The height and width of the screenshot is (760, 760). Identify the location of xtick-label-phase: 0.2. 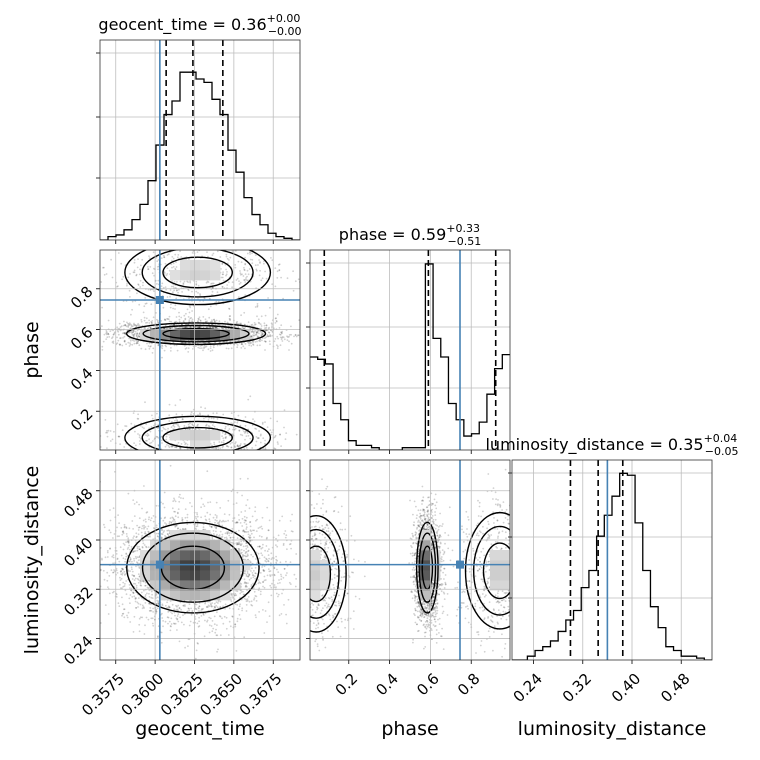
(347, 685).